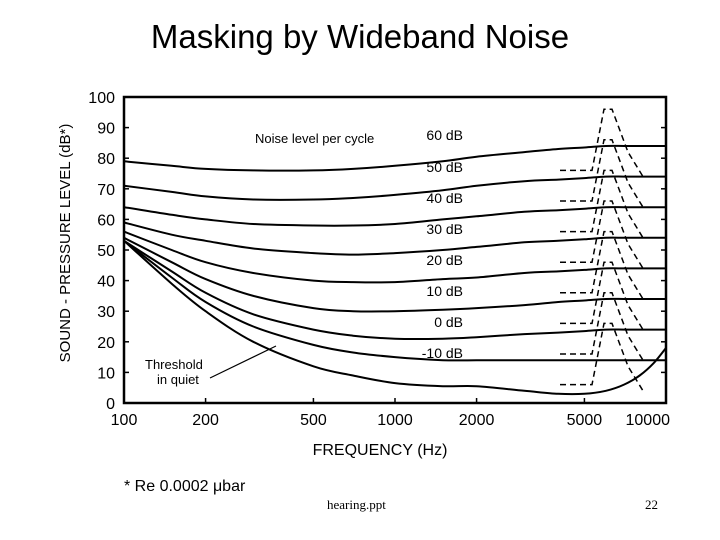  What do you see at coordinates (651, 504) in the screenshot?
I see `page-number: 22` at bounding box center [651, 504].